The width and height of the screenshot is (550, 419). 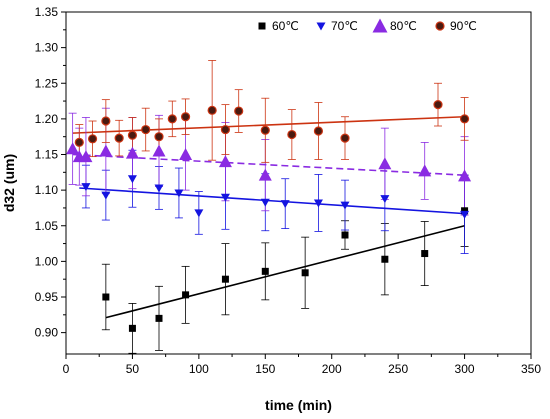 I want to click on legend-label: 70℃, so click(x=344, y=26).